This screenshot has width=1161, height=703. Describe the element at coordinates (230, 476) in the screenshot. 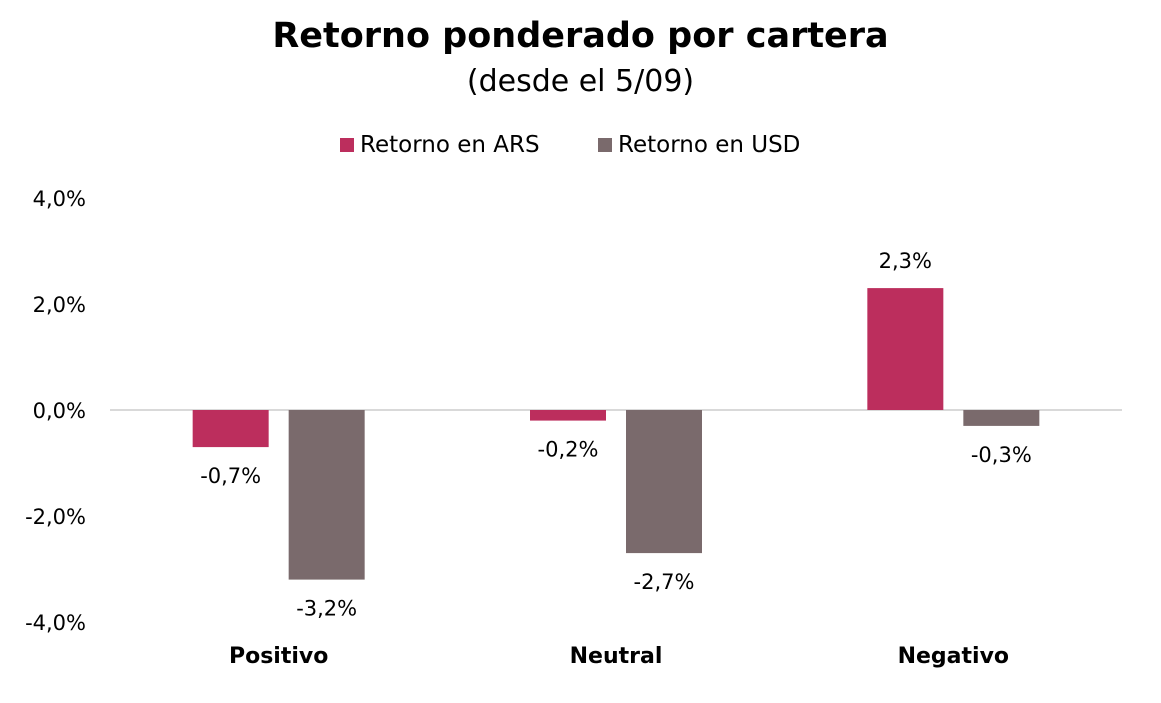

I see `data-label: -0,7%` at that location.